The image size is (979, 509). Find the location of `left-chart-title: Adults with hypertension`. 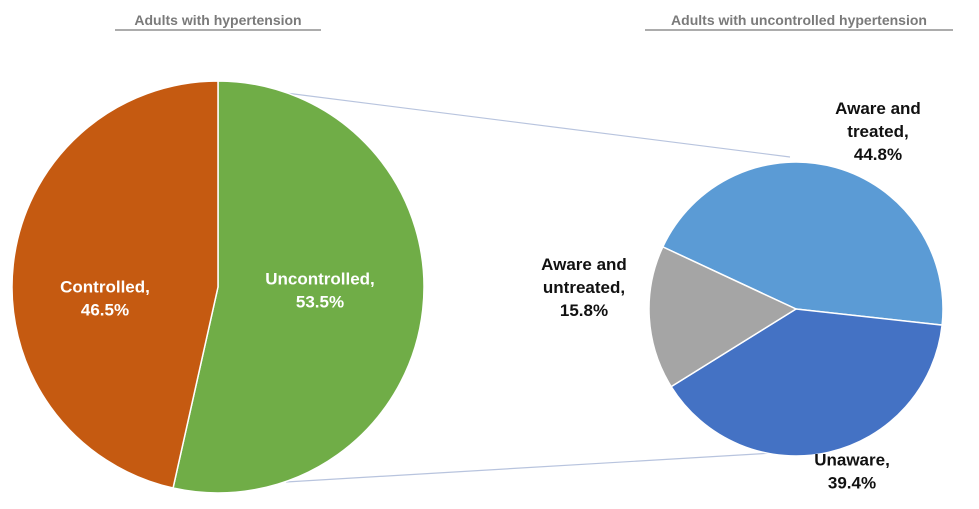

left-chart-title: Adults with hypertension is located at coordinates (217, 20).